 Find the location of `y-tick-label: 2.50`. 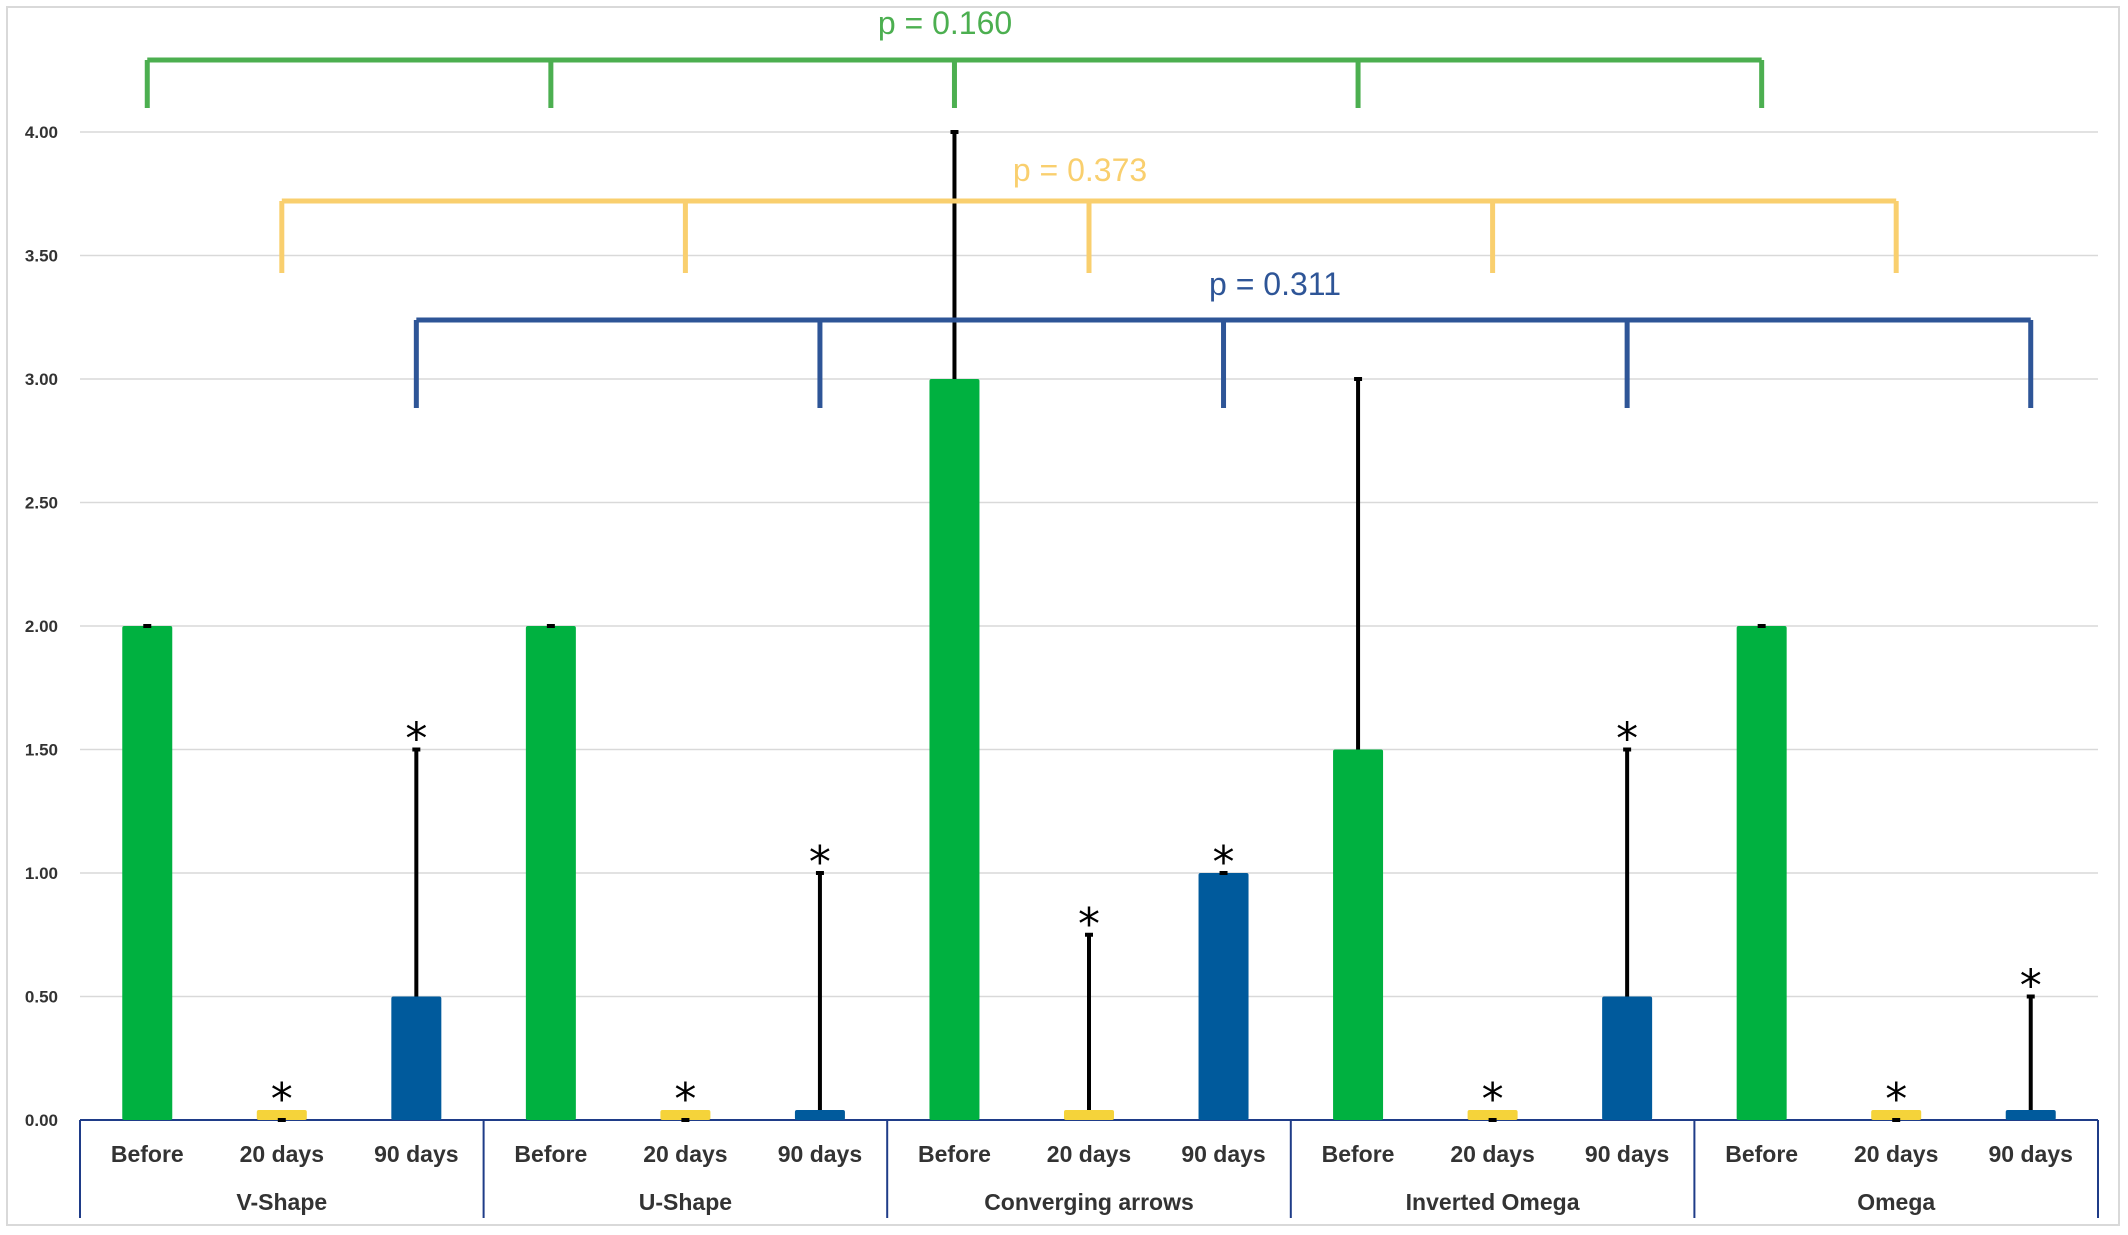

y-tick-label: 2.50 is located at coordinates (41, 503).